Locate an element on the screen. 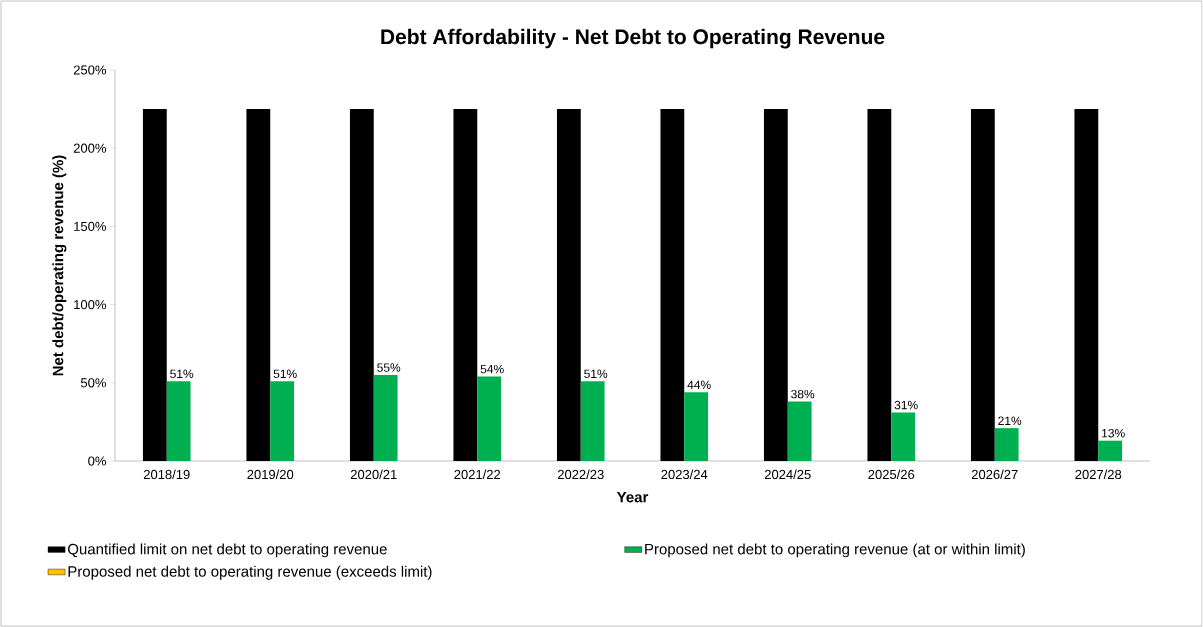 The image size is (1203, 627). y-tick-label: 100% is located at coordinates (90, 304).